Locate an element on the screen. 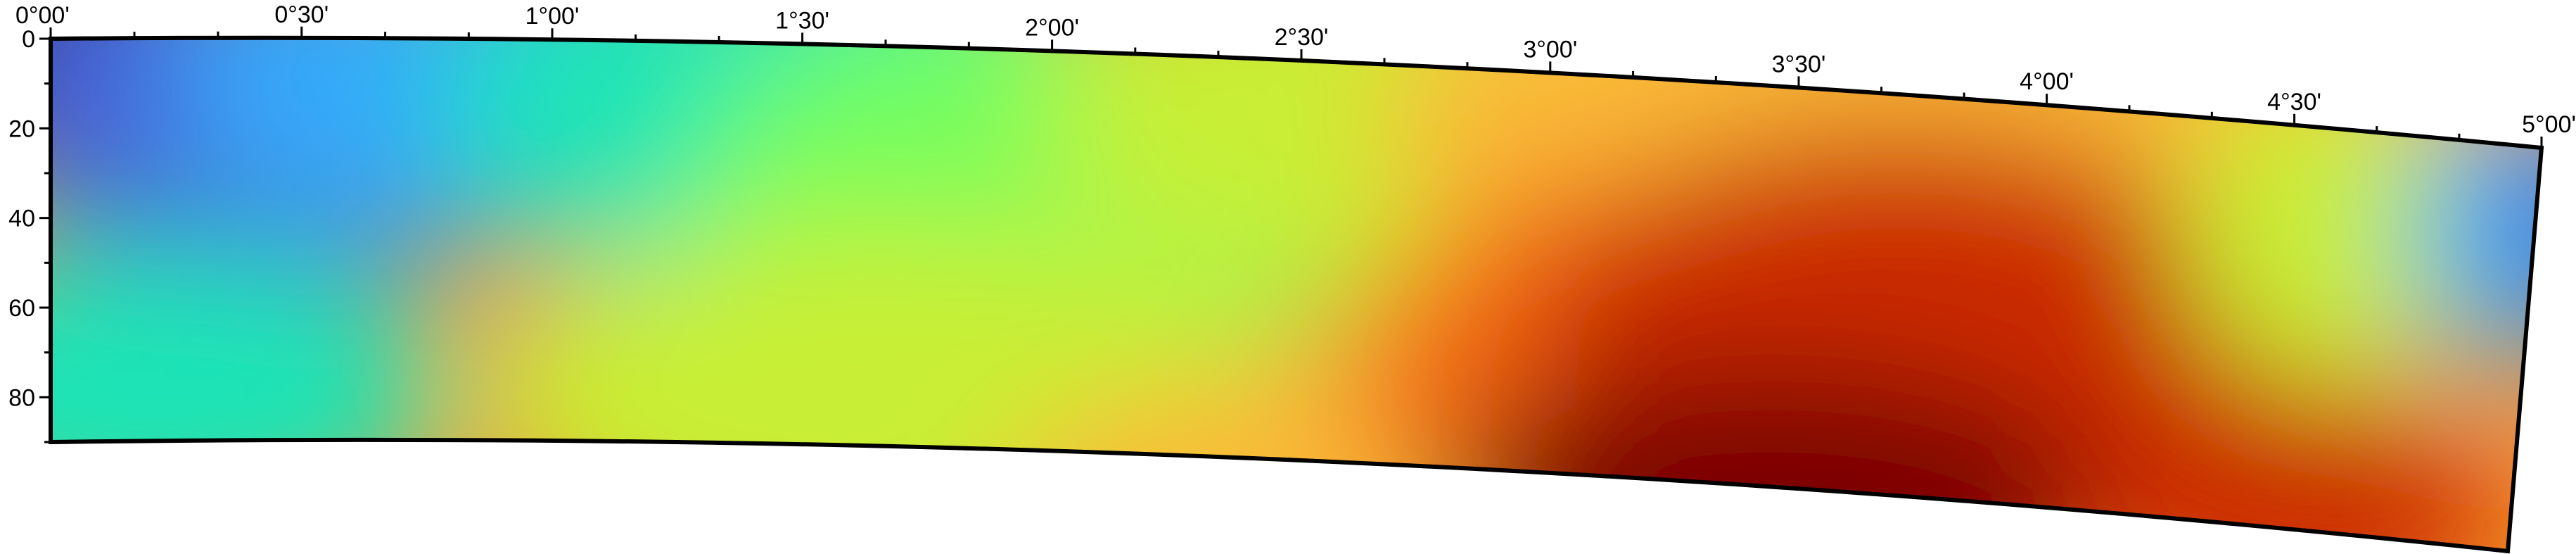 The height and width of the screenshot is (554, 2576). x-tick-label: 0°30' is located at coordinates (301, 14).